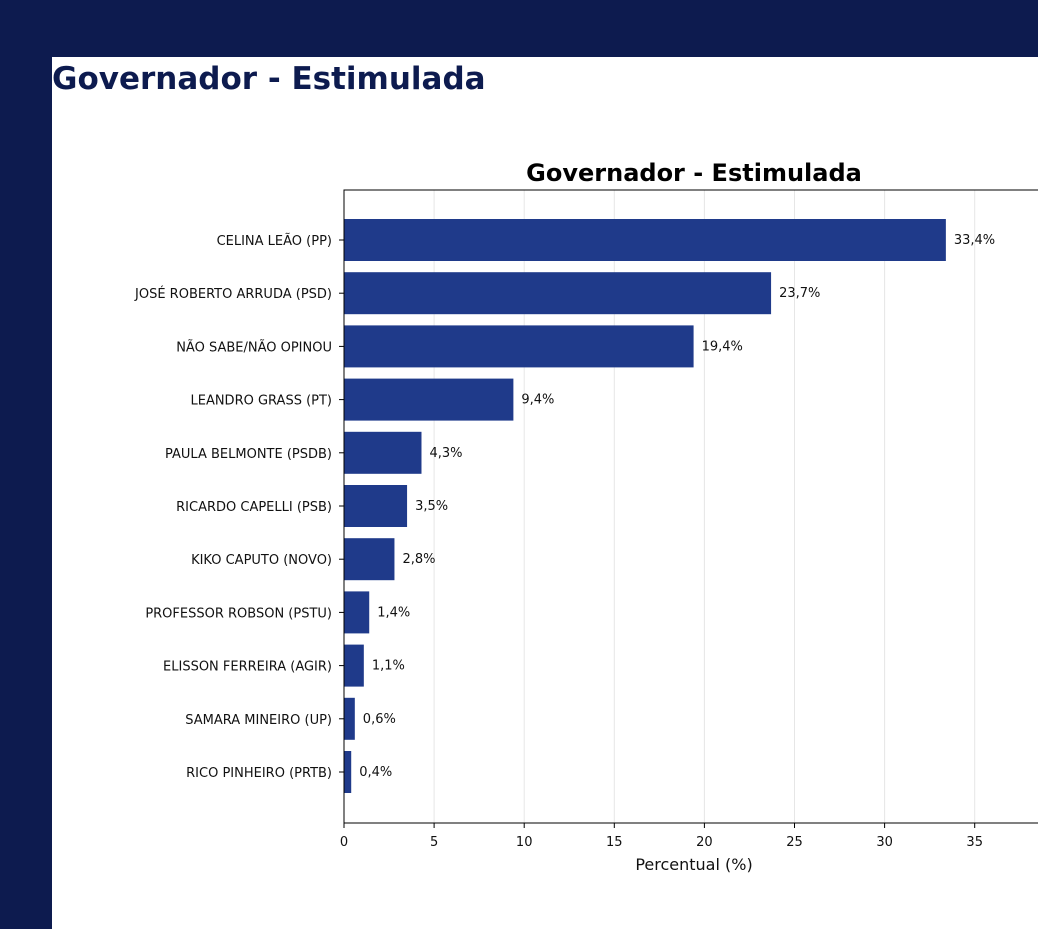  I want to click on value-label: 1,1%, so click(388, 666).